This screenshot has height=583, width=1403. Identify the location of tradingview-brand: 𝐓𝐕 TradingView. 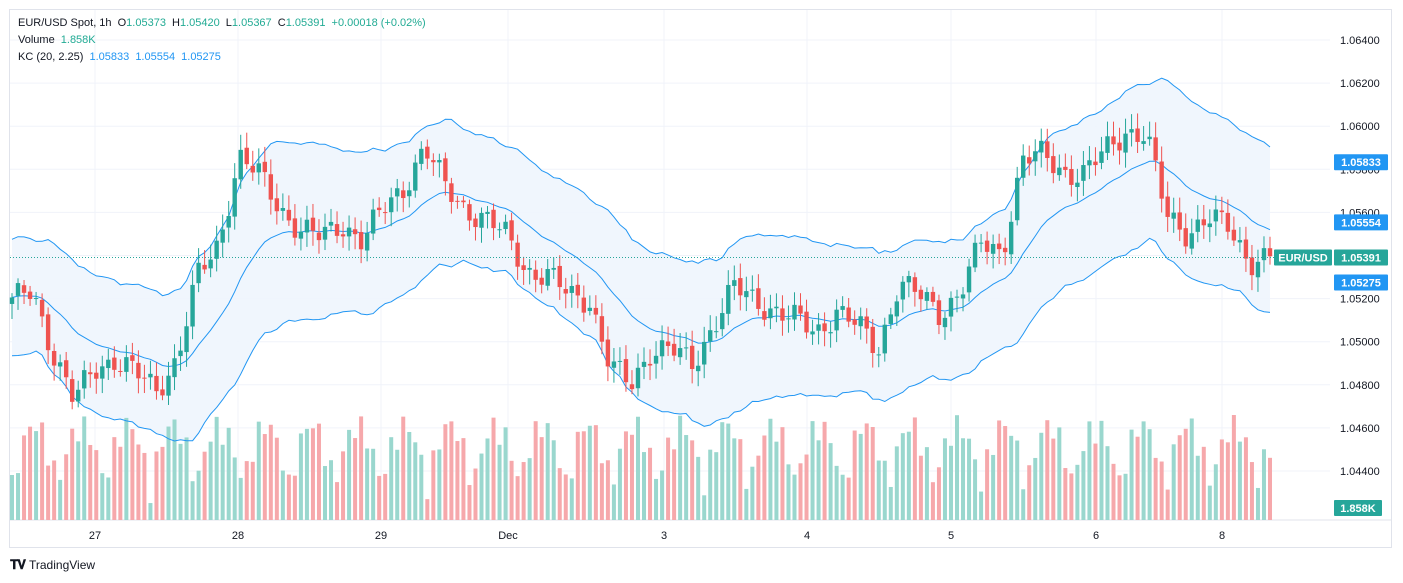
(52, 565).